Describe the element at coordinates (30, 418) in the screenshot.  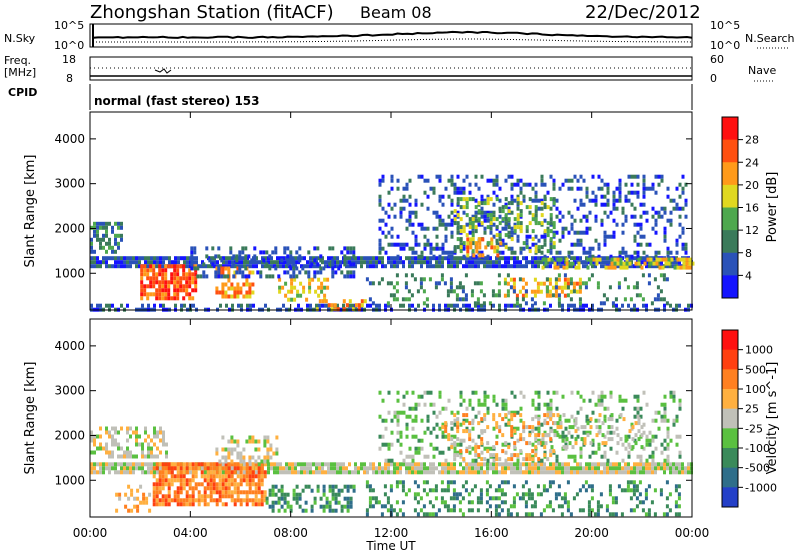
I see `velocity-ylabel: Slant Range [km]` at that location.